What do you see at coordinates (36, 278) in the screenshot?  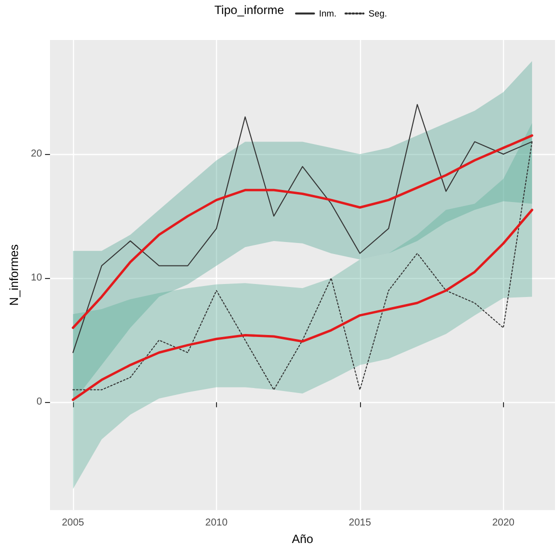 I see `y-tick-label: 10` at bounding box center [36, 278].